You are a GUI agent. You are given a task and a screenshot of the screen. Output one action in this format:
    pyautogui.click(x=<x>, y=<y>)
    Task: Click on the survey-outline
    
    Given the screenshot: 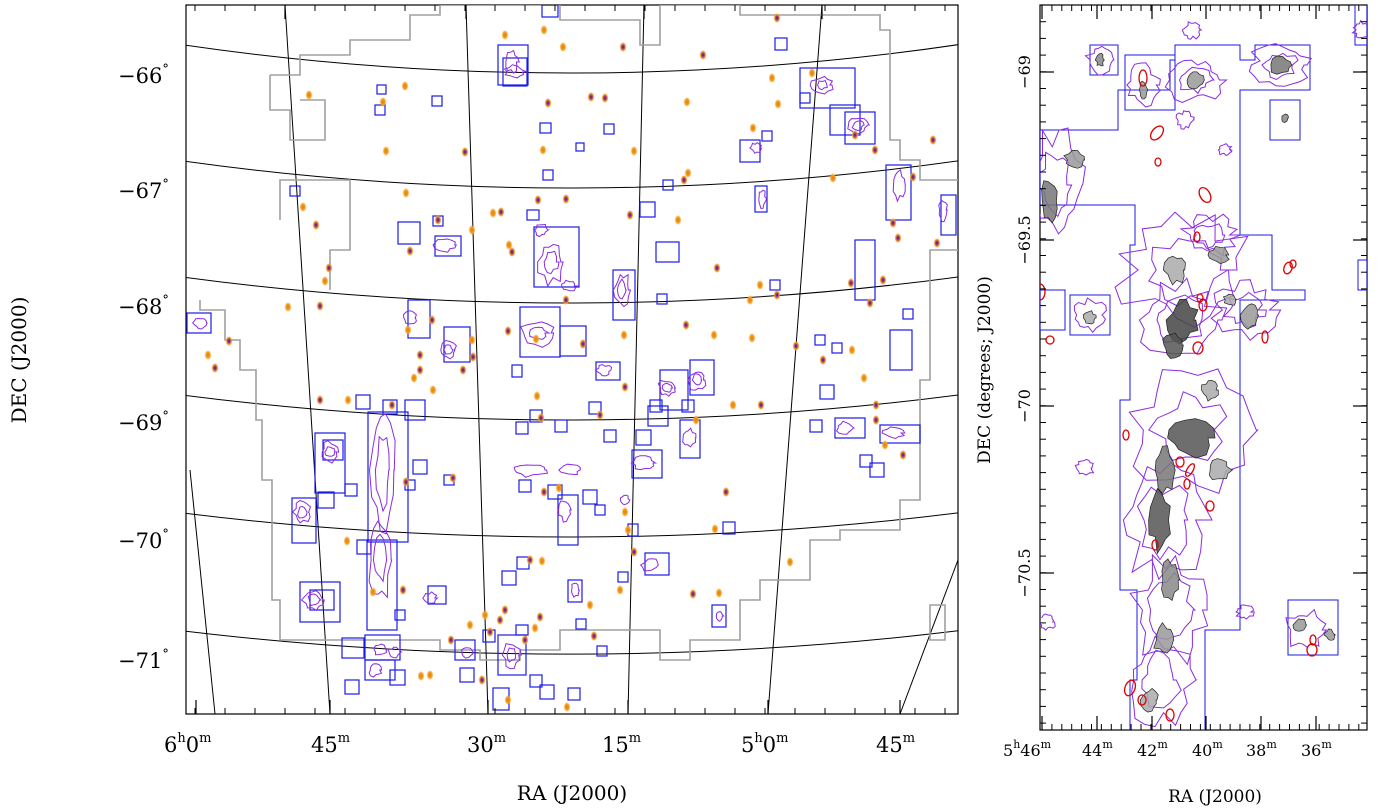 What is the action you would take?
    pyautogui.click(x=937, y=622)
    